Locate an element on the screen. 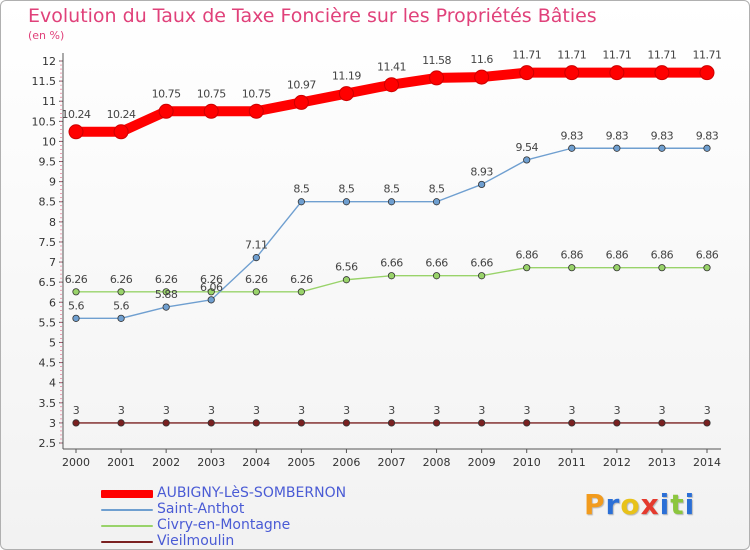 The width and height of the screenshot is (750, 550). data-label: 10.97 is located at coordinates (301, 84).